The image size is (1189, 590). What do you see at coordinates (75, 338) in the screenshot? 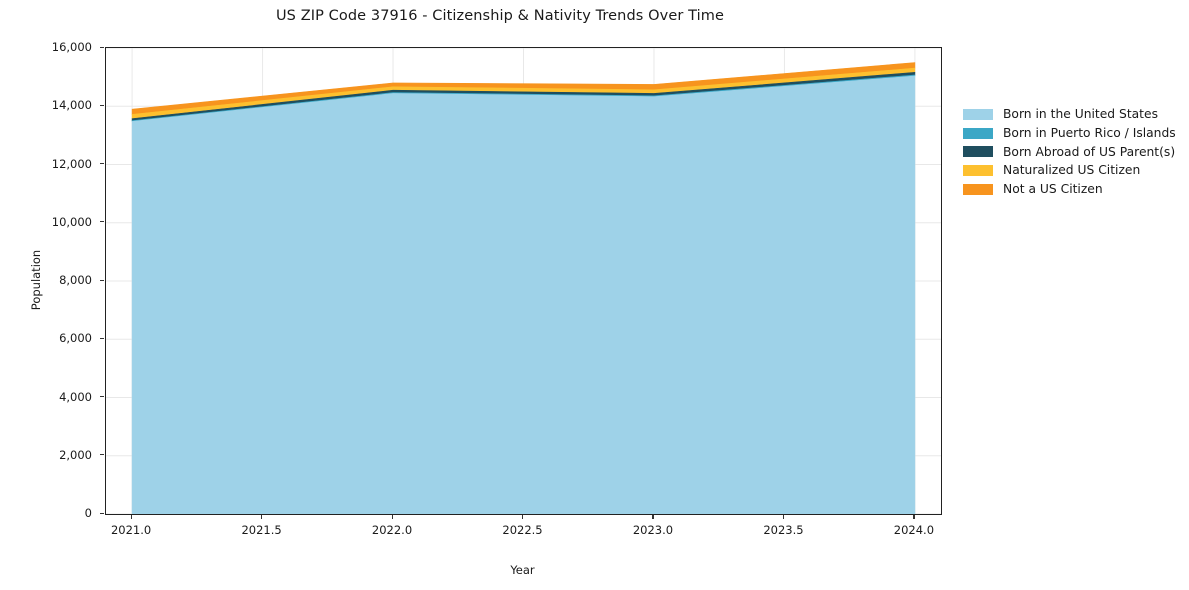
I see `y-tick-label: 6,000` at bounding box center [75, 338].